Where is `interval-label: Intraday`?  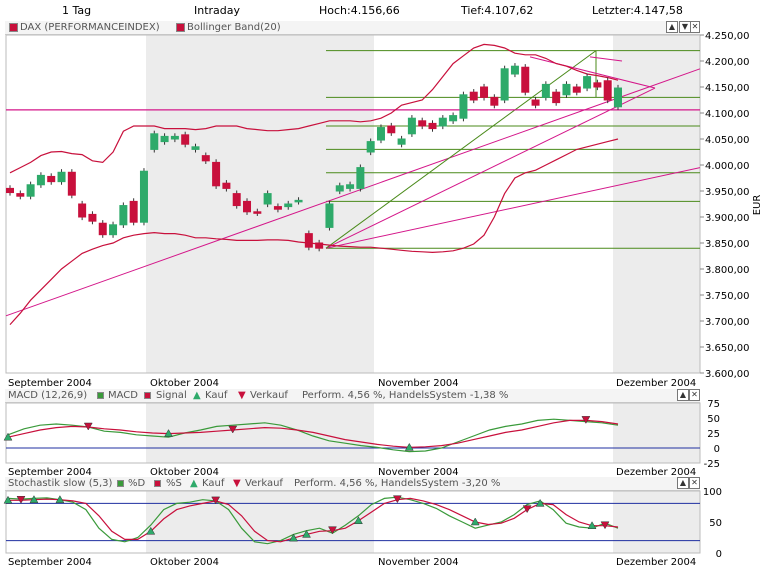 interval-label: Intraday is located at coordinates (217, 10).